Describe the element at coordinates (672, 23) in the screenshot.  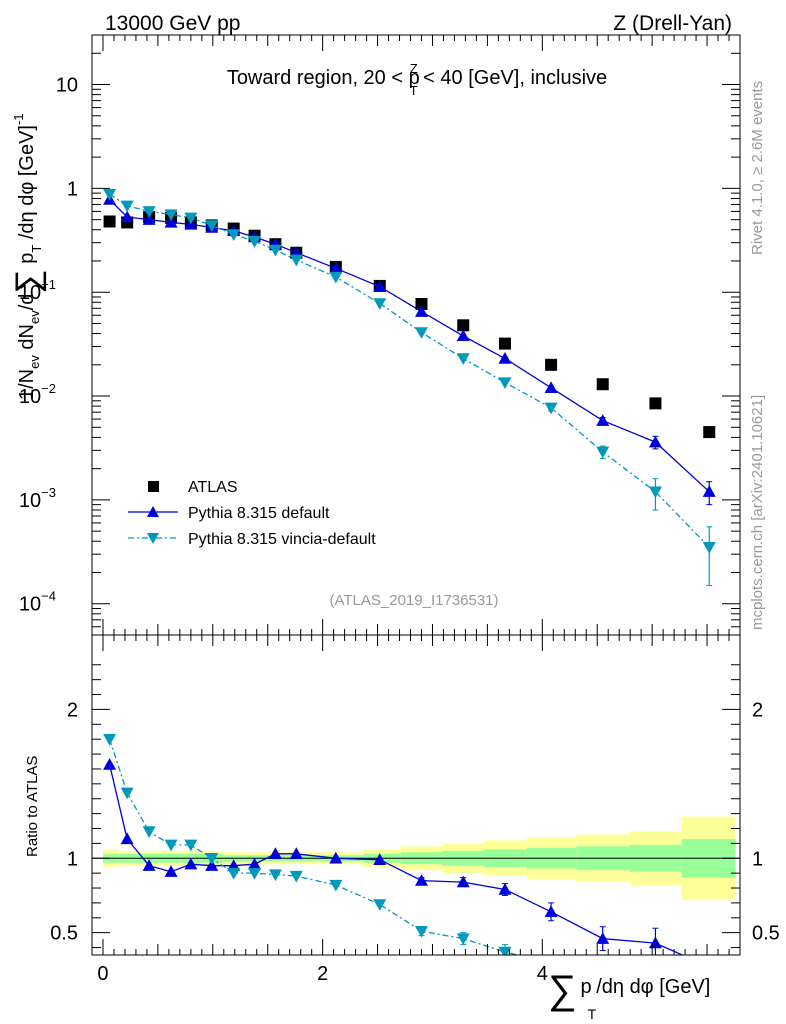
I see `header-right: Z (Drell-Yan)` at that location.